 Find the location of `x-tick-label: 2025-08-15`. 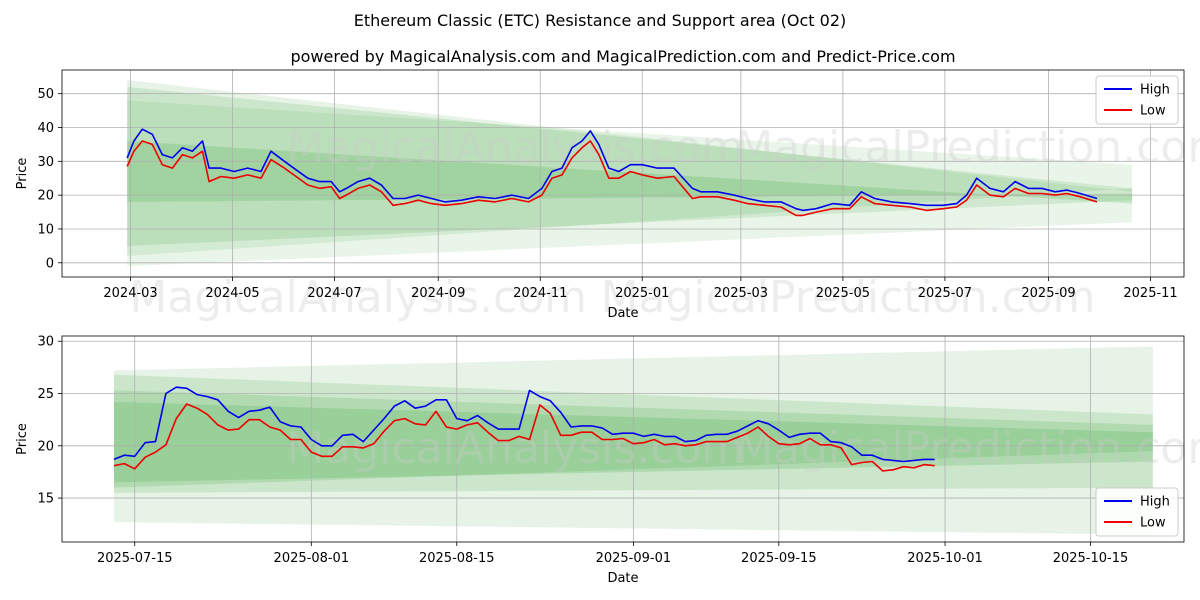

x-tick-label: 2025-08-15 is located at coordinates (457, 558).